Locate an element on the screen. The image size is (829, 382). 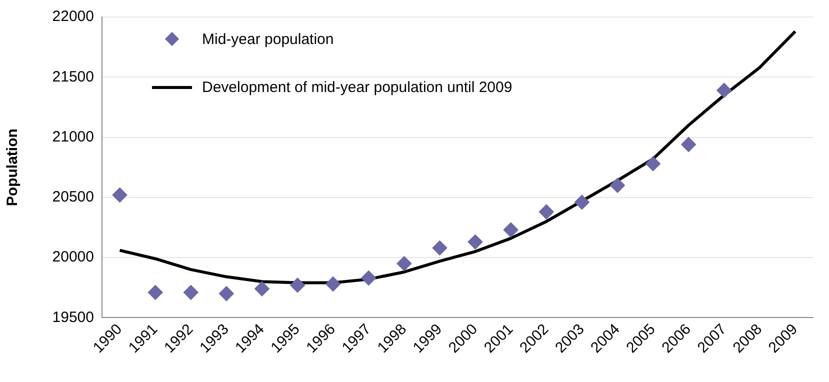
y-axis-title: Population is located at coordinates (13, 167).